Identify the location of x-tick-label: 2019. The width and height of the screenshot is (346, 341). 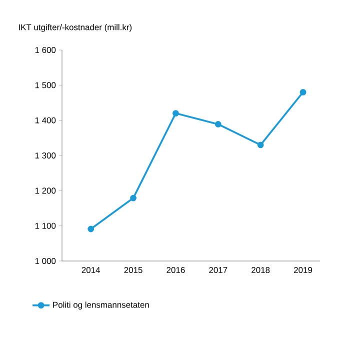
(303, 270).